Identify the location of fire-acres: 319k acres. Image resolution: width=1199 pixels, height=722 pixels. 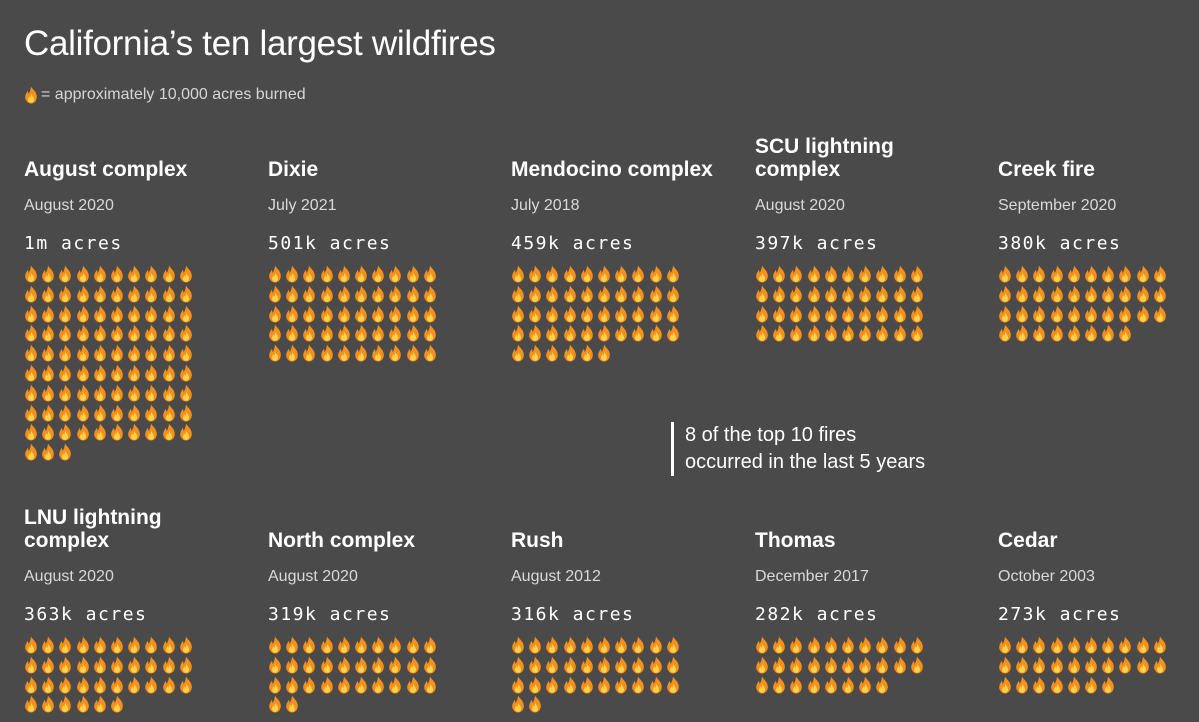
(330, 614).